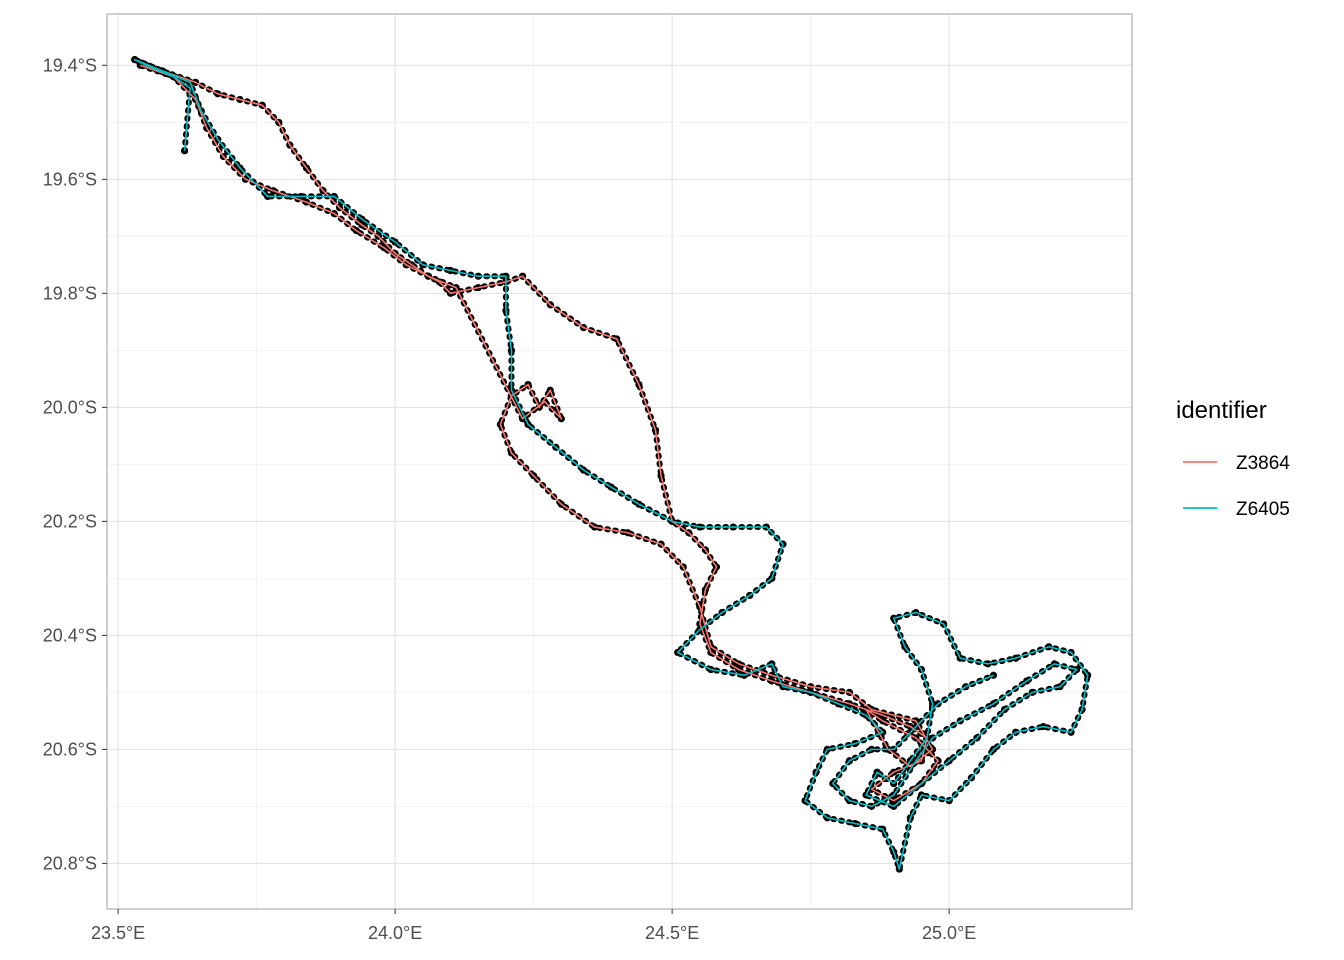  I want to click on legend-title: identifier, so click(1221, 410).